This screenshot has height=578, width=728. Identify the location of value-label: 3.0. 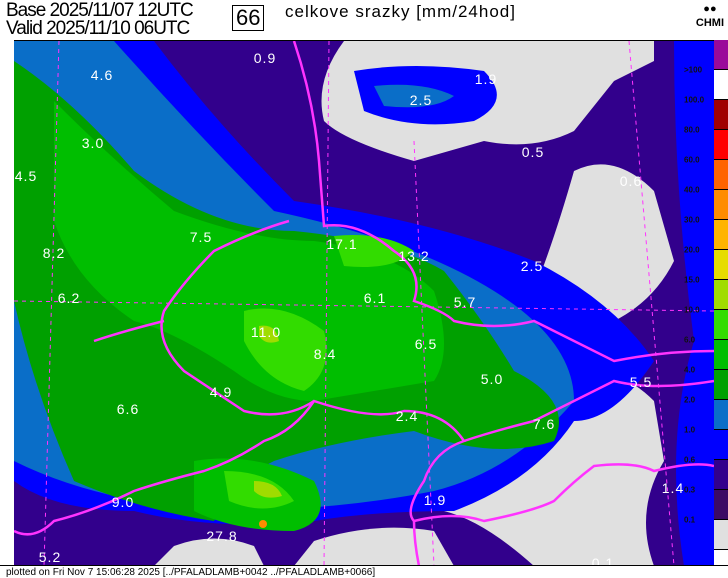
(93, 143).